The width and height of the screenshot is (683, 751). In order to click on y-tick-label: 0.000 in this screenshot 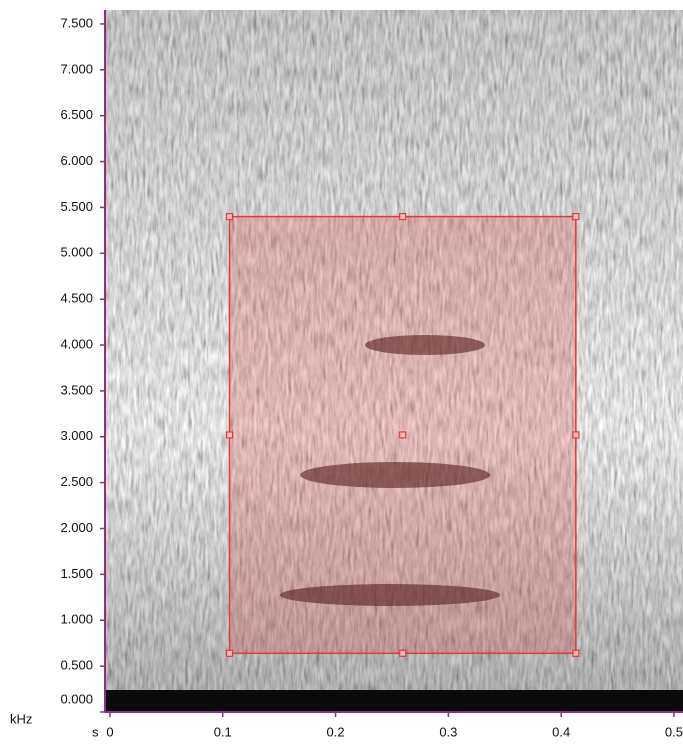, I will do `click(76, 698)`.